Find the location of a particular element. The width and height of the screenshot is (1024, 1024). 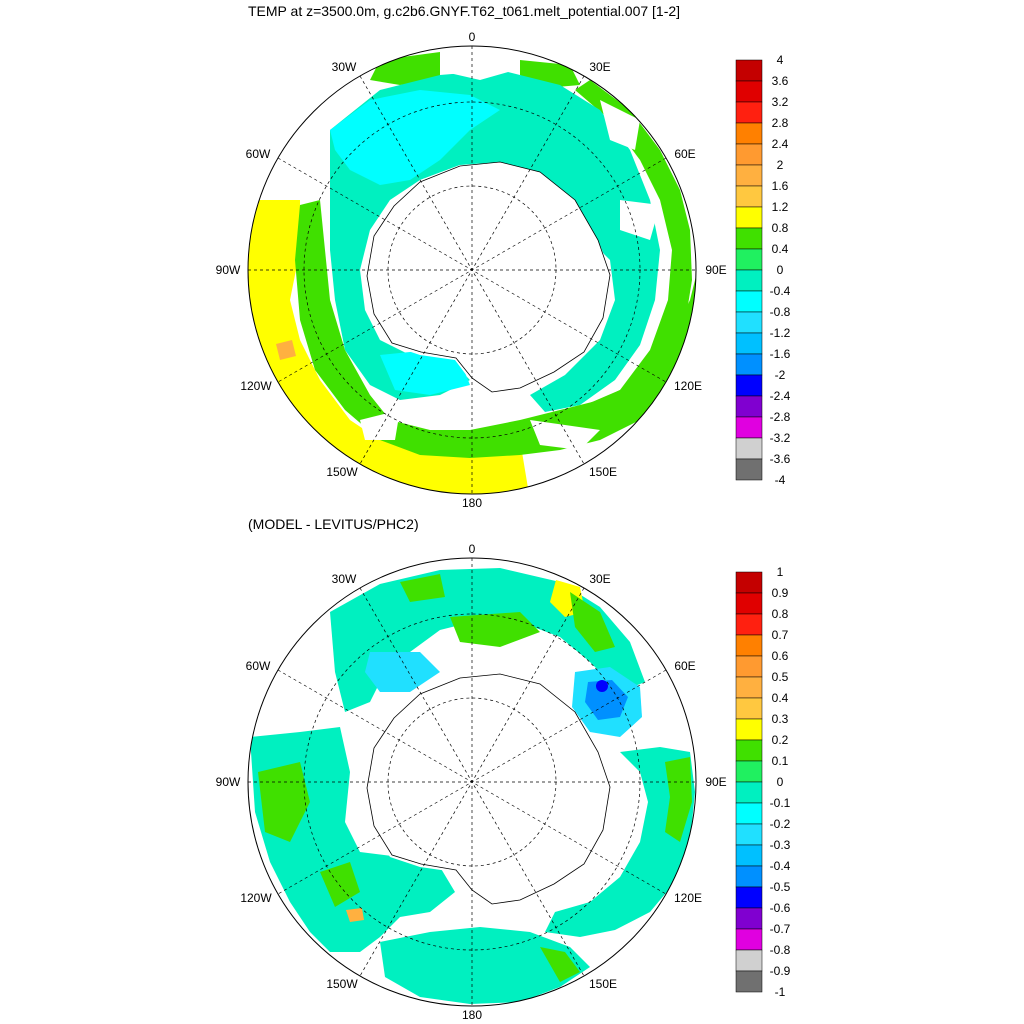

top-colorbar-label: -1.6 is located at coordinates (780, 354).